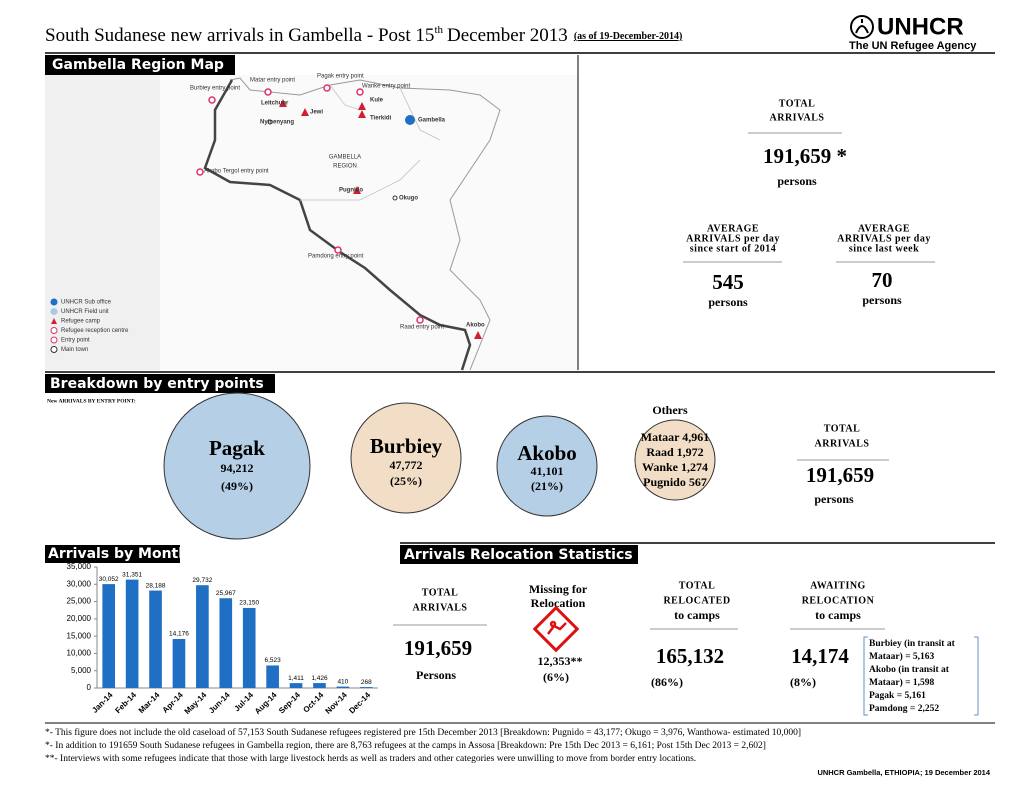 The height and width of the screenshot is (791, 1024). What do you see at coordinates (882, 280) in the screenshot?
I see `value: 70` at bounding box center [882, 280].